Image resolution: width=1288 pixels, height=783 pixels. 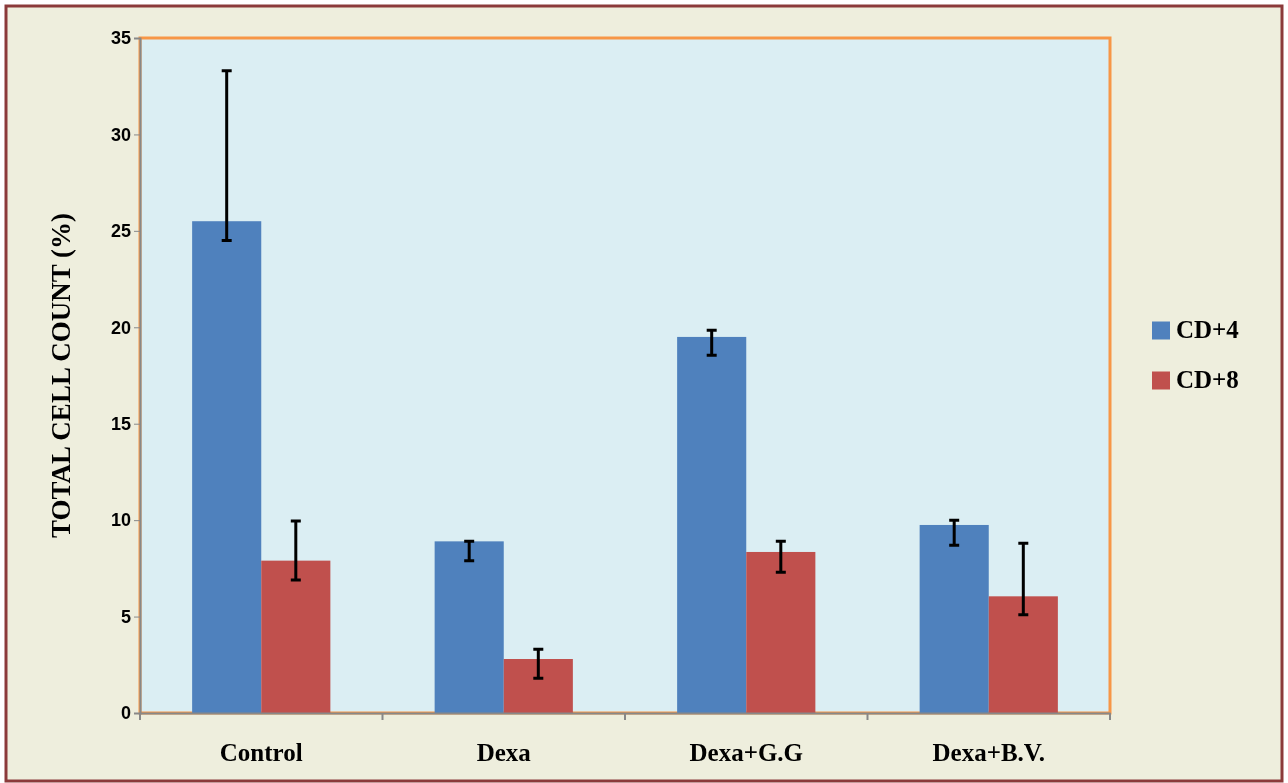 What do you see at coordinates (1207, 379) in the screenshot?
I see `legend-label: CD+8` at bounding box center [1207, 379].